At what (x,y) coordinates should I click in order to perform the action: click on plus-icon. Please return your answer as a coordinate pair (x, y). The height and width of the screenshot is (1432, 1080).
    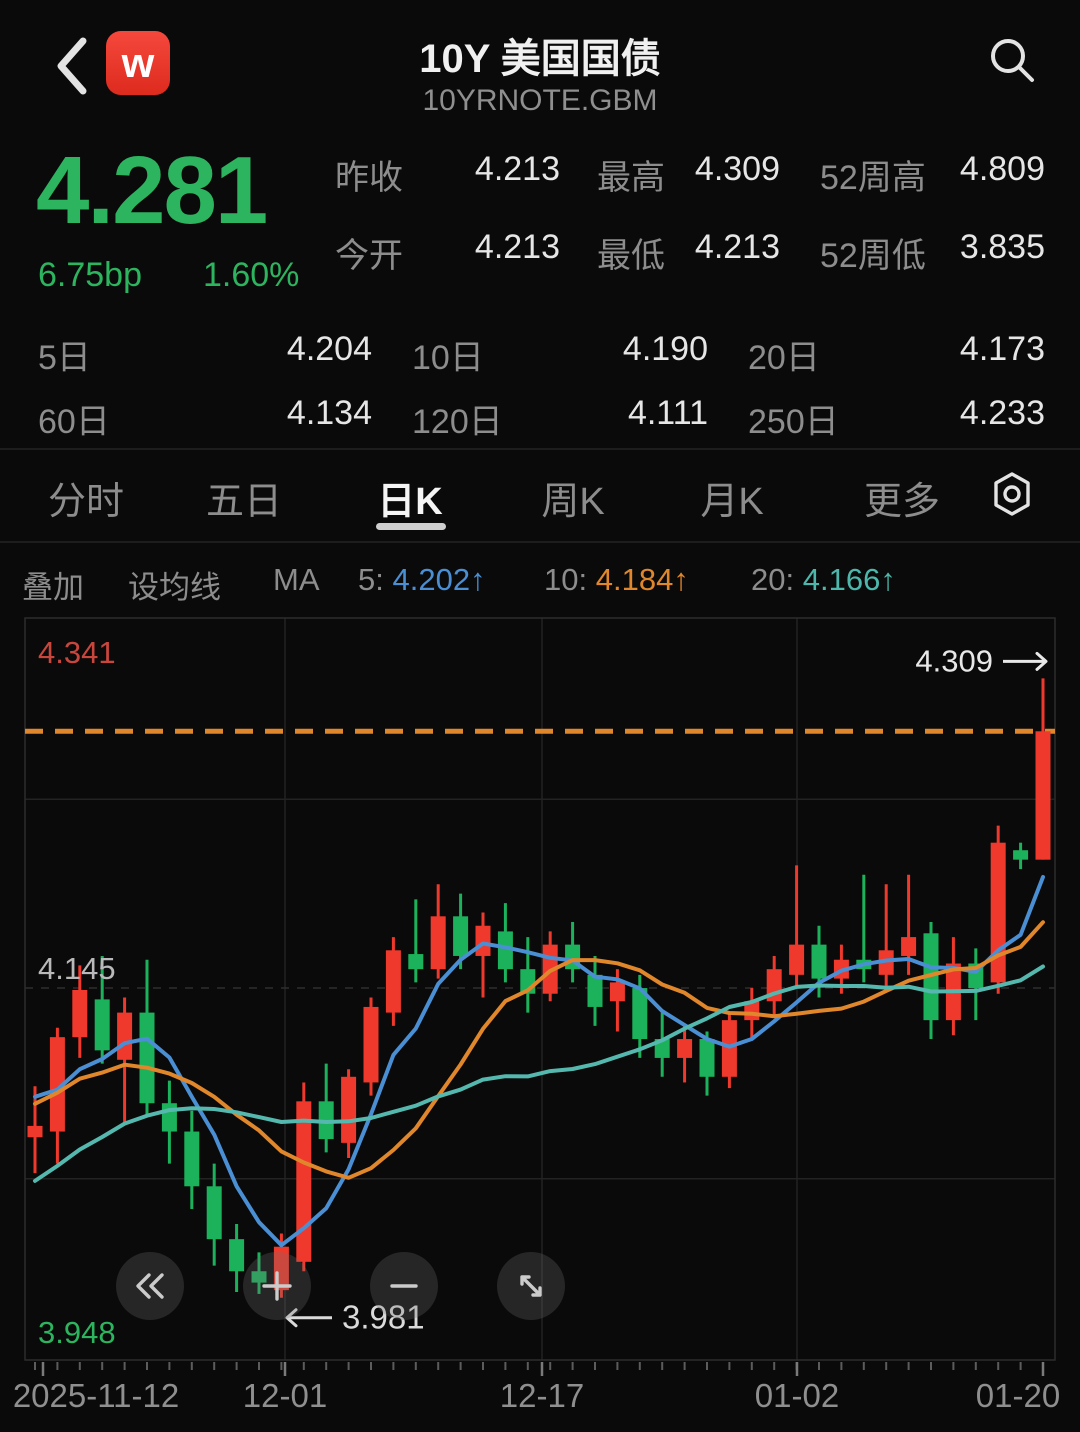
    Looking at the image, I should click on (277, 1286).